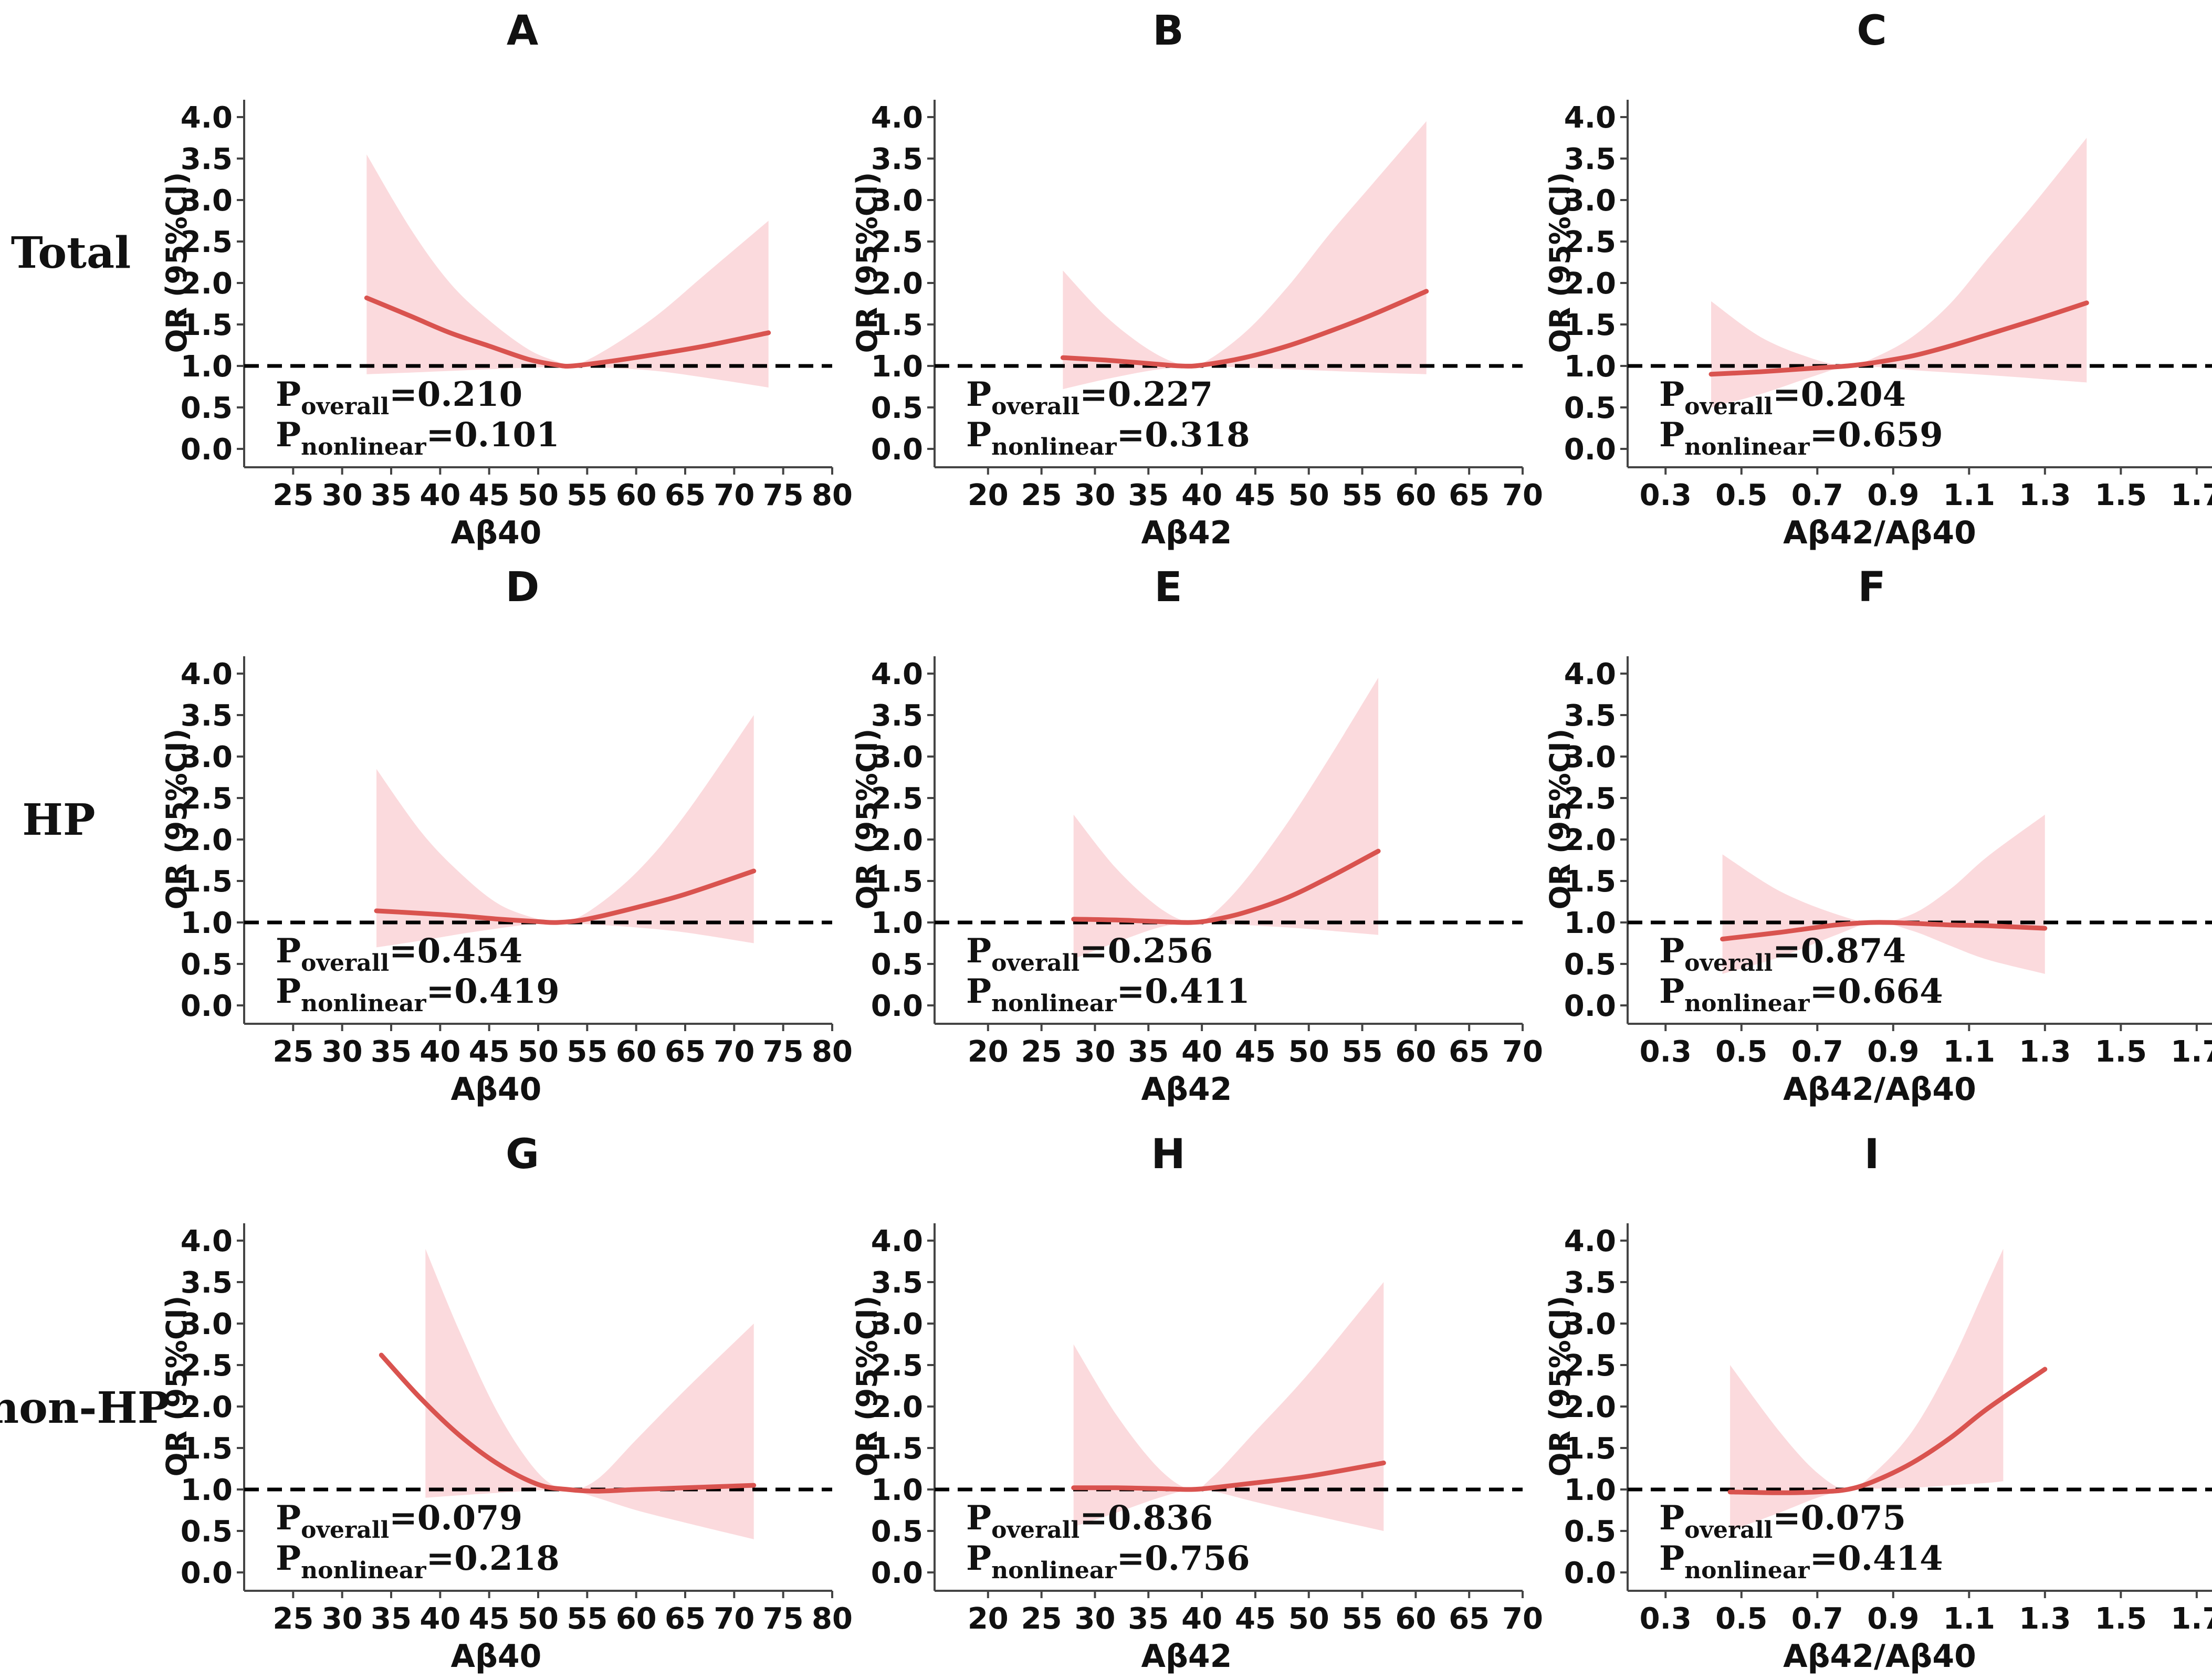 This screenshot has height=1679, width=2212. Describe the element at coordinates (1168, 587) in the screenshot. I see `panel-letter: E` at that location.